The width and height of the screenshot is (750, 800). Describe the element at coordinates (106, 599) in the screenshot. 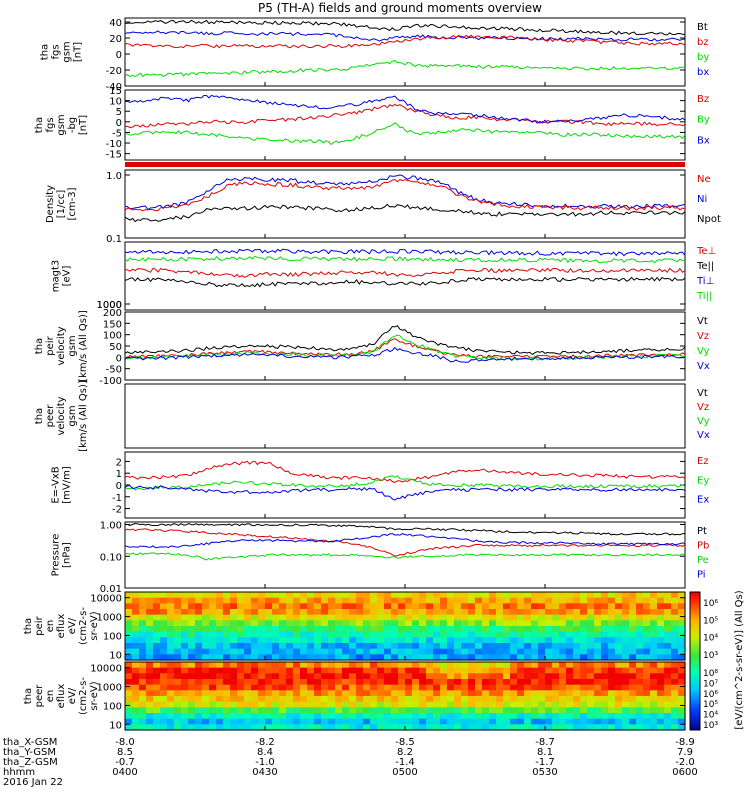

I see `y-tick-label: 10000` at that location.